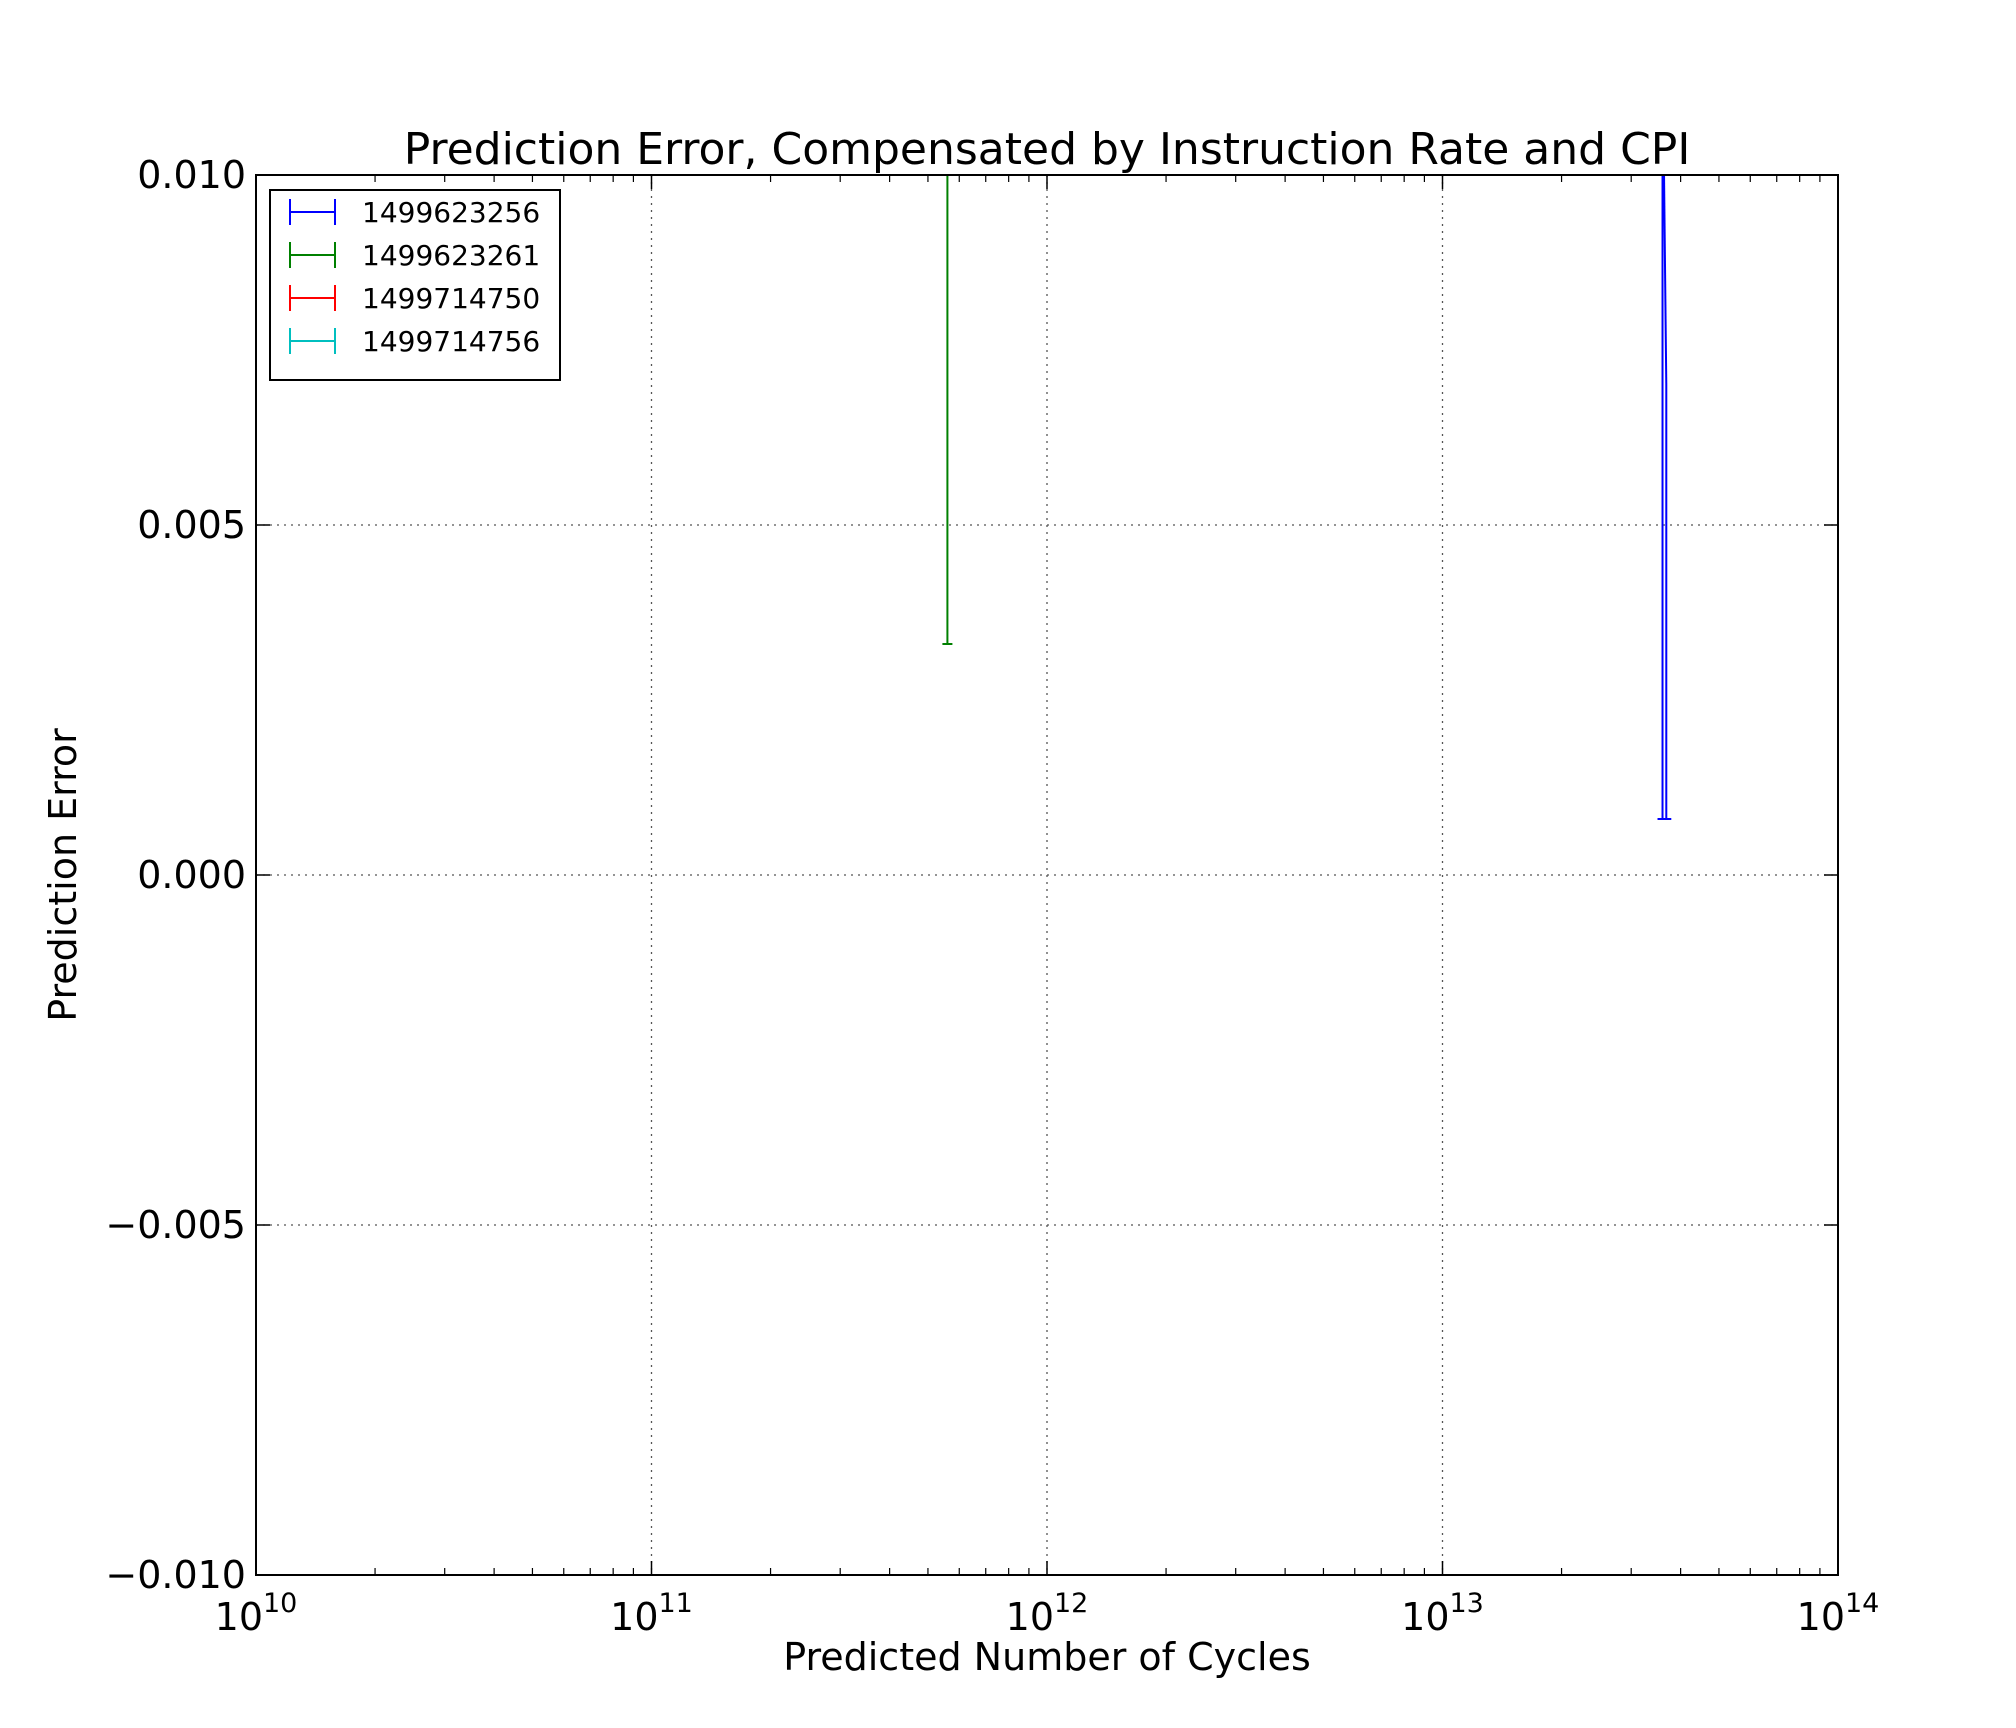 The image size is (2016, 1728). Describe the element at coordinates (451, 298) in the screenshot. I see `legend-label: 1499714750` at that location.